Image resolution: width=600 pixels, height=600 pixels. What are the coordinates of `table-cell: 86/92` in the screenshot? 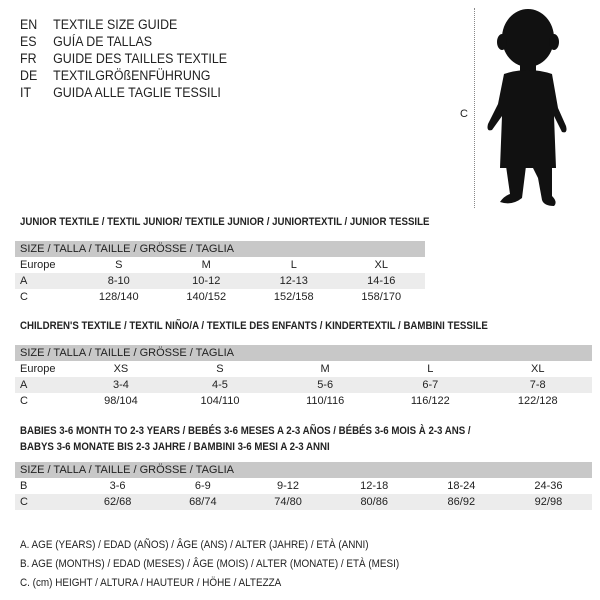 It's located at (461, 502).